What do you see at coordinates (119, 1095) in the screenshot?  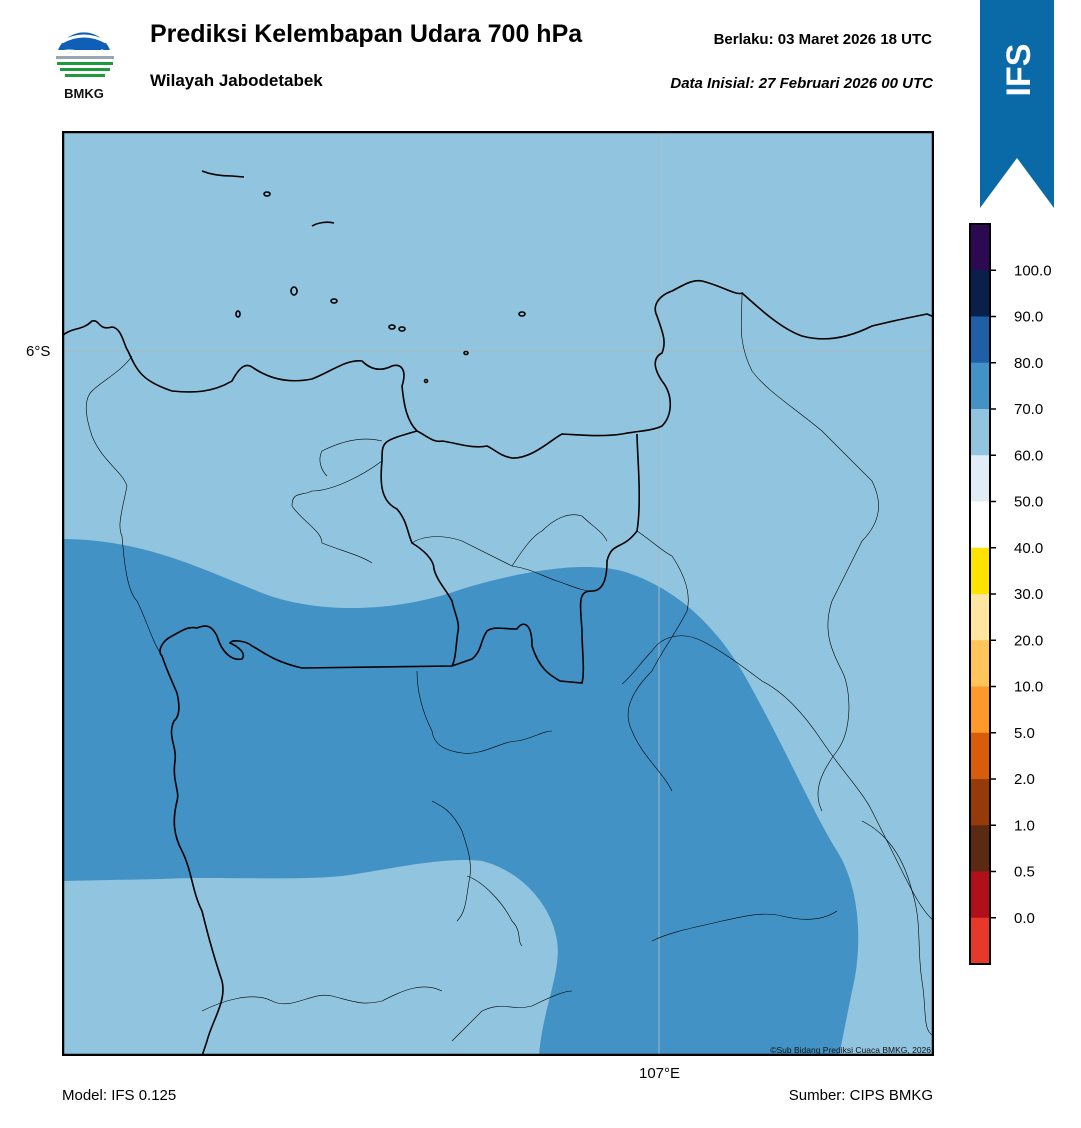 I see `model-label: Model: IFS 0.125` at bounding box center [119, 1095].